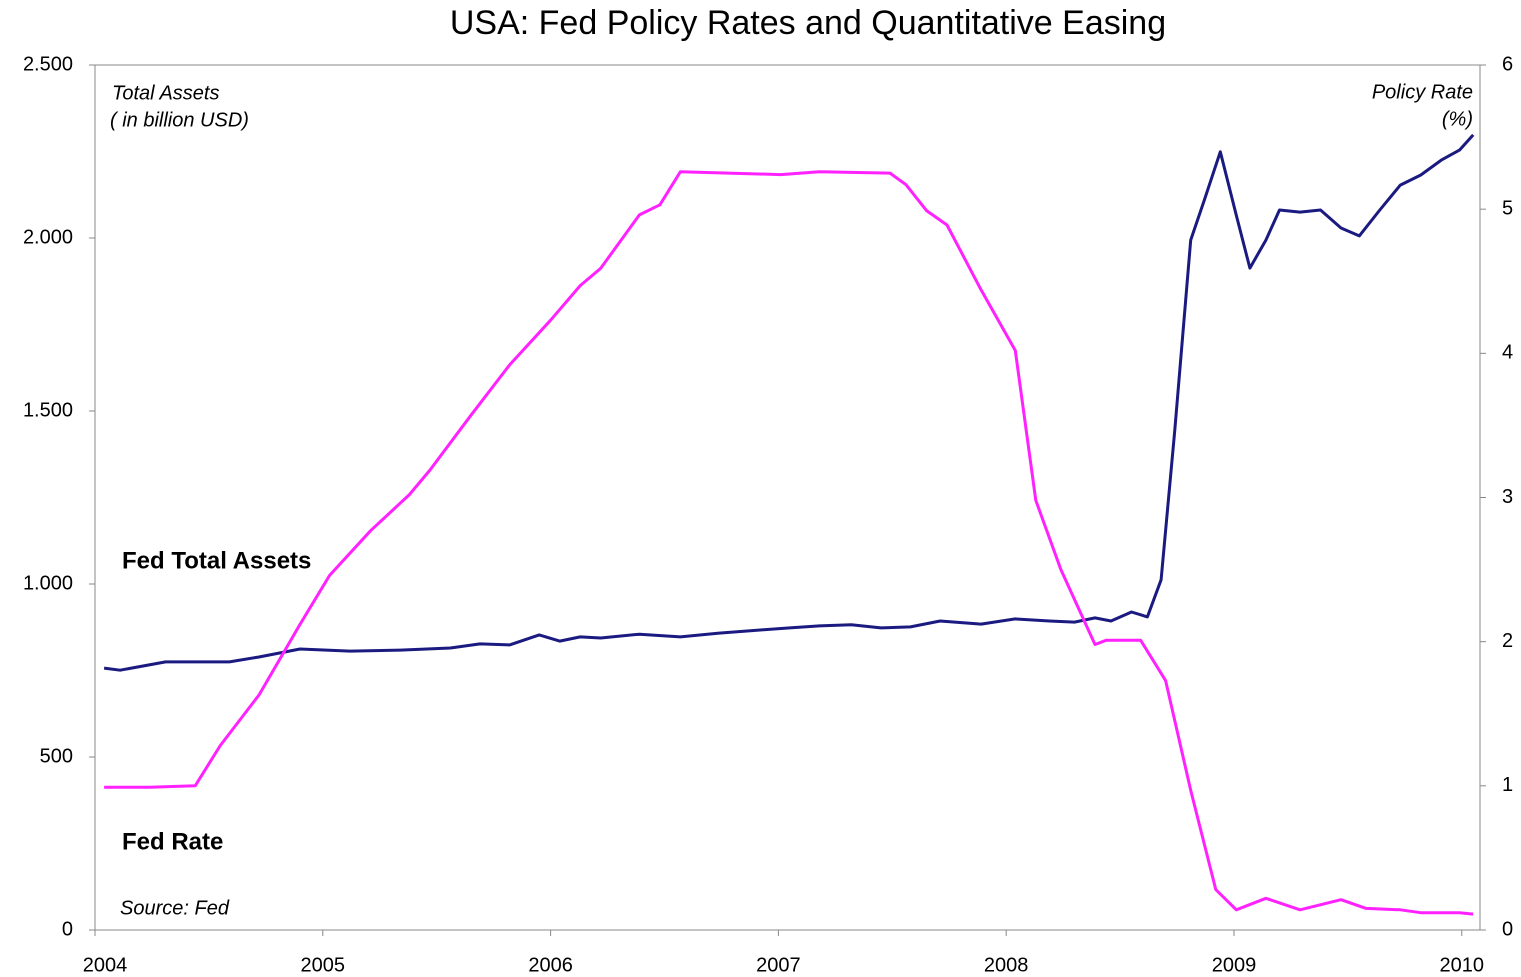 Image resolution: width=1521 pixels, height=977 pixels. I want to click on x-tick-label: 2009, so click(1234, 965).